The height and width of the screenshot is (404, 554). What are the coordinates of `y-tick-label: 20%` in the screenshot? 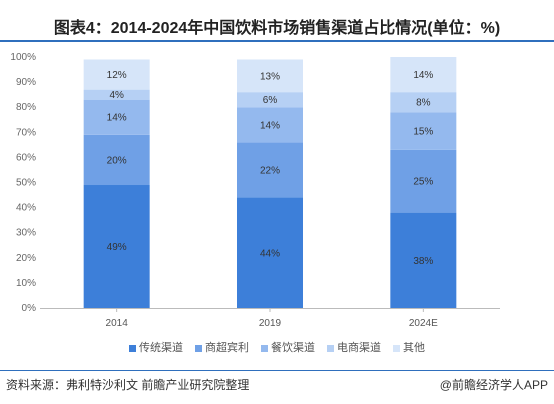 It's located at (26, 258).